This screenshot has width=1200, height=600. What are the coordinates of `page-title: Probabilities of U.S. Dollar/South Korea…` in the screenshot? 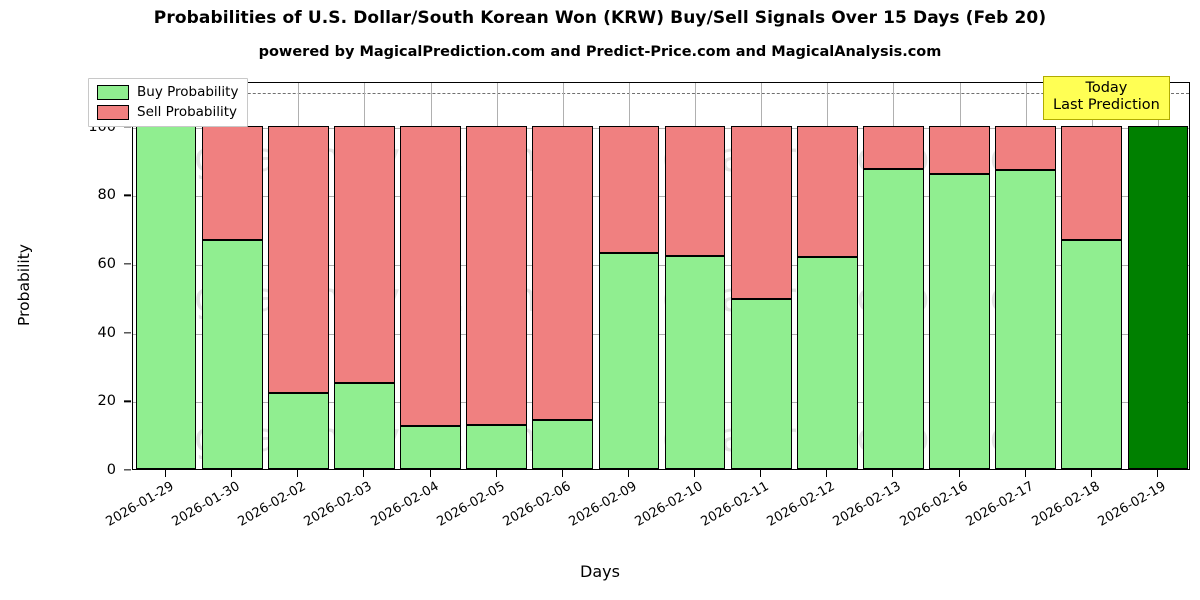 It's located at (600, 18).